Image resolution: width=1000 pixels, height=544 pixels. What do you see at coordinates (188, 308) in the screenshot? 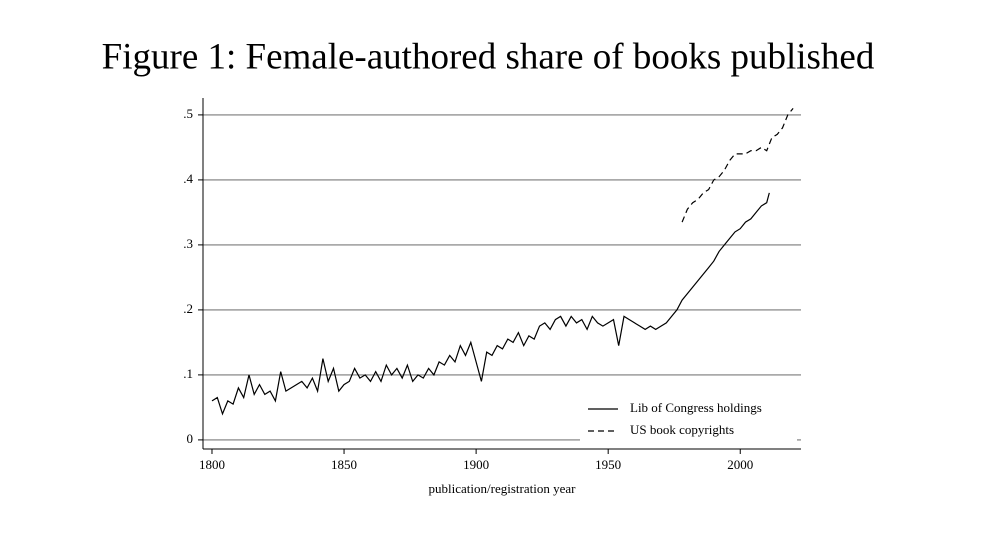
I see `y-tick-label: .2` at bounding box center [188, 308].